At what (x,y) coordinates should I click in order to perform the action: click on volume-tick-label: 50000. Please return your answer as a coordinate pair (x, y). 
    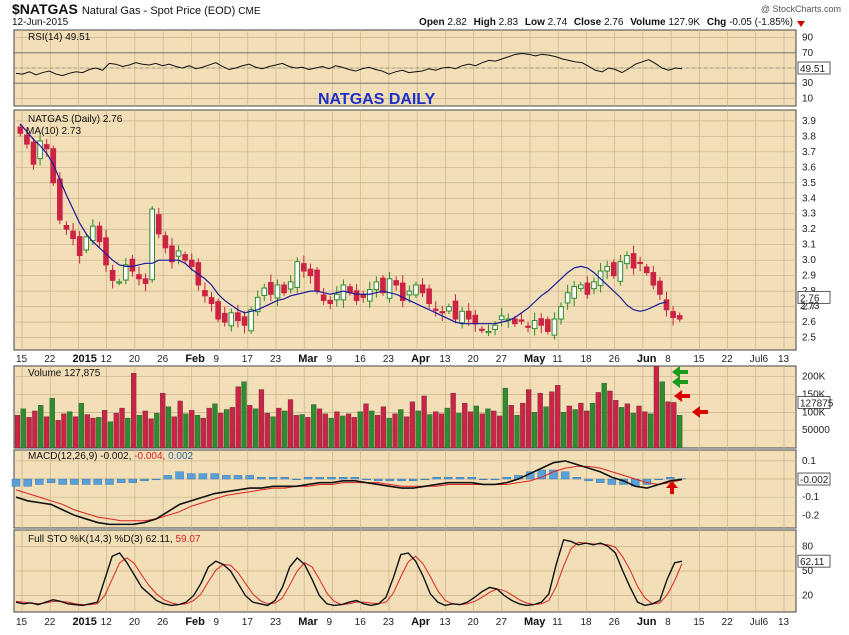
    Looking at the image, I should click on (816, 430).